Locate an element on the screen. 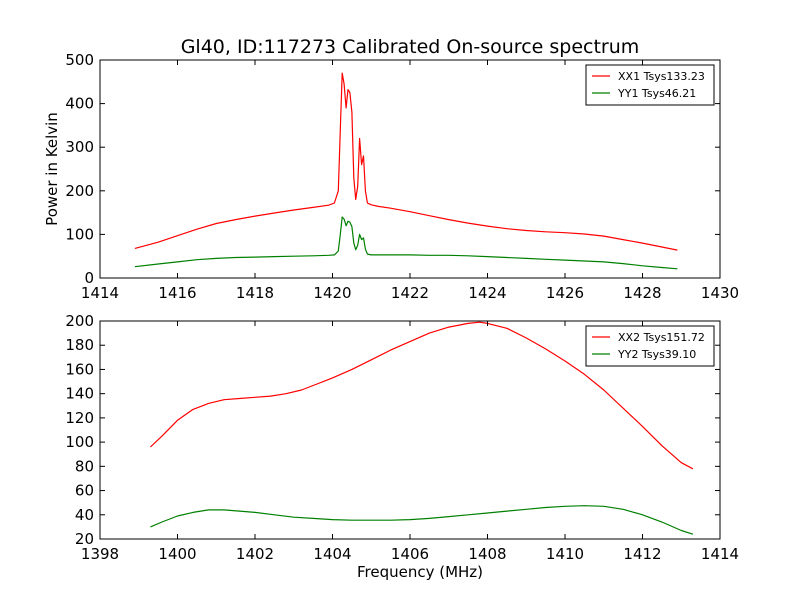  x-tick-label: 1416 is located at coordinates (177, 293).